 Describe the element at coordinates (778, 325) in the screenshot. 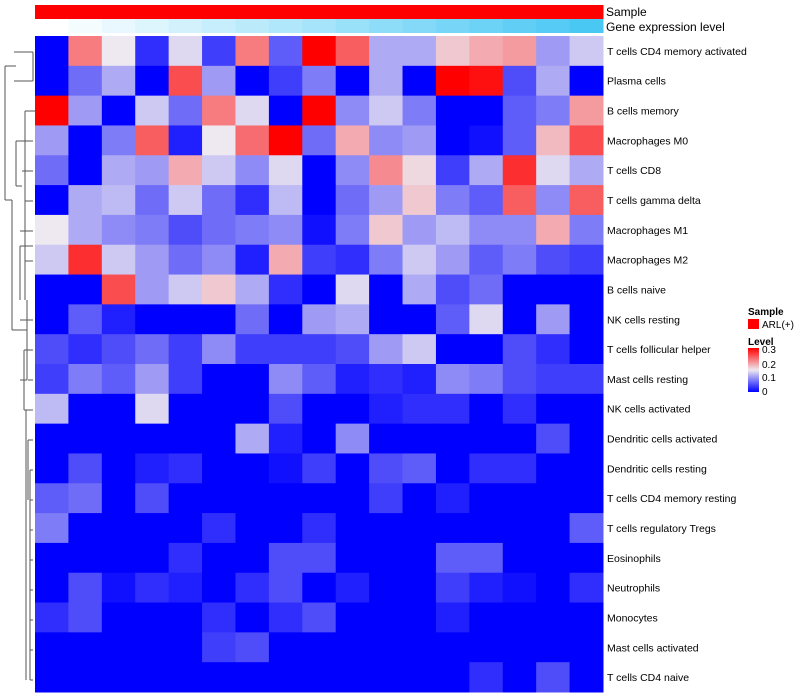

I see `legend-sample-entry: ARL(+)` at that location.